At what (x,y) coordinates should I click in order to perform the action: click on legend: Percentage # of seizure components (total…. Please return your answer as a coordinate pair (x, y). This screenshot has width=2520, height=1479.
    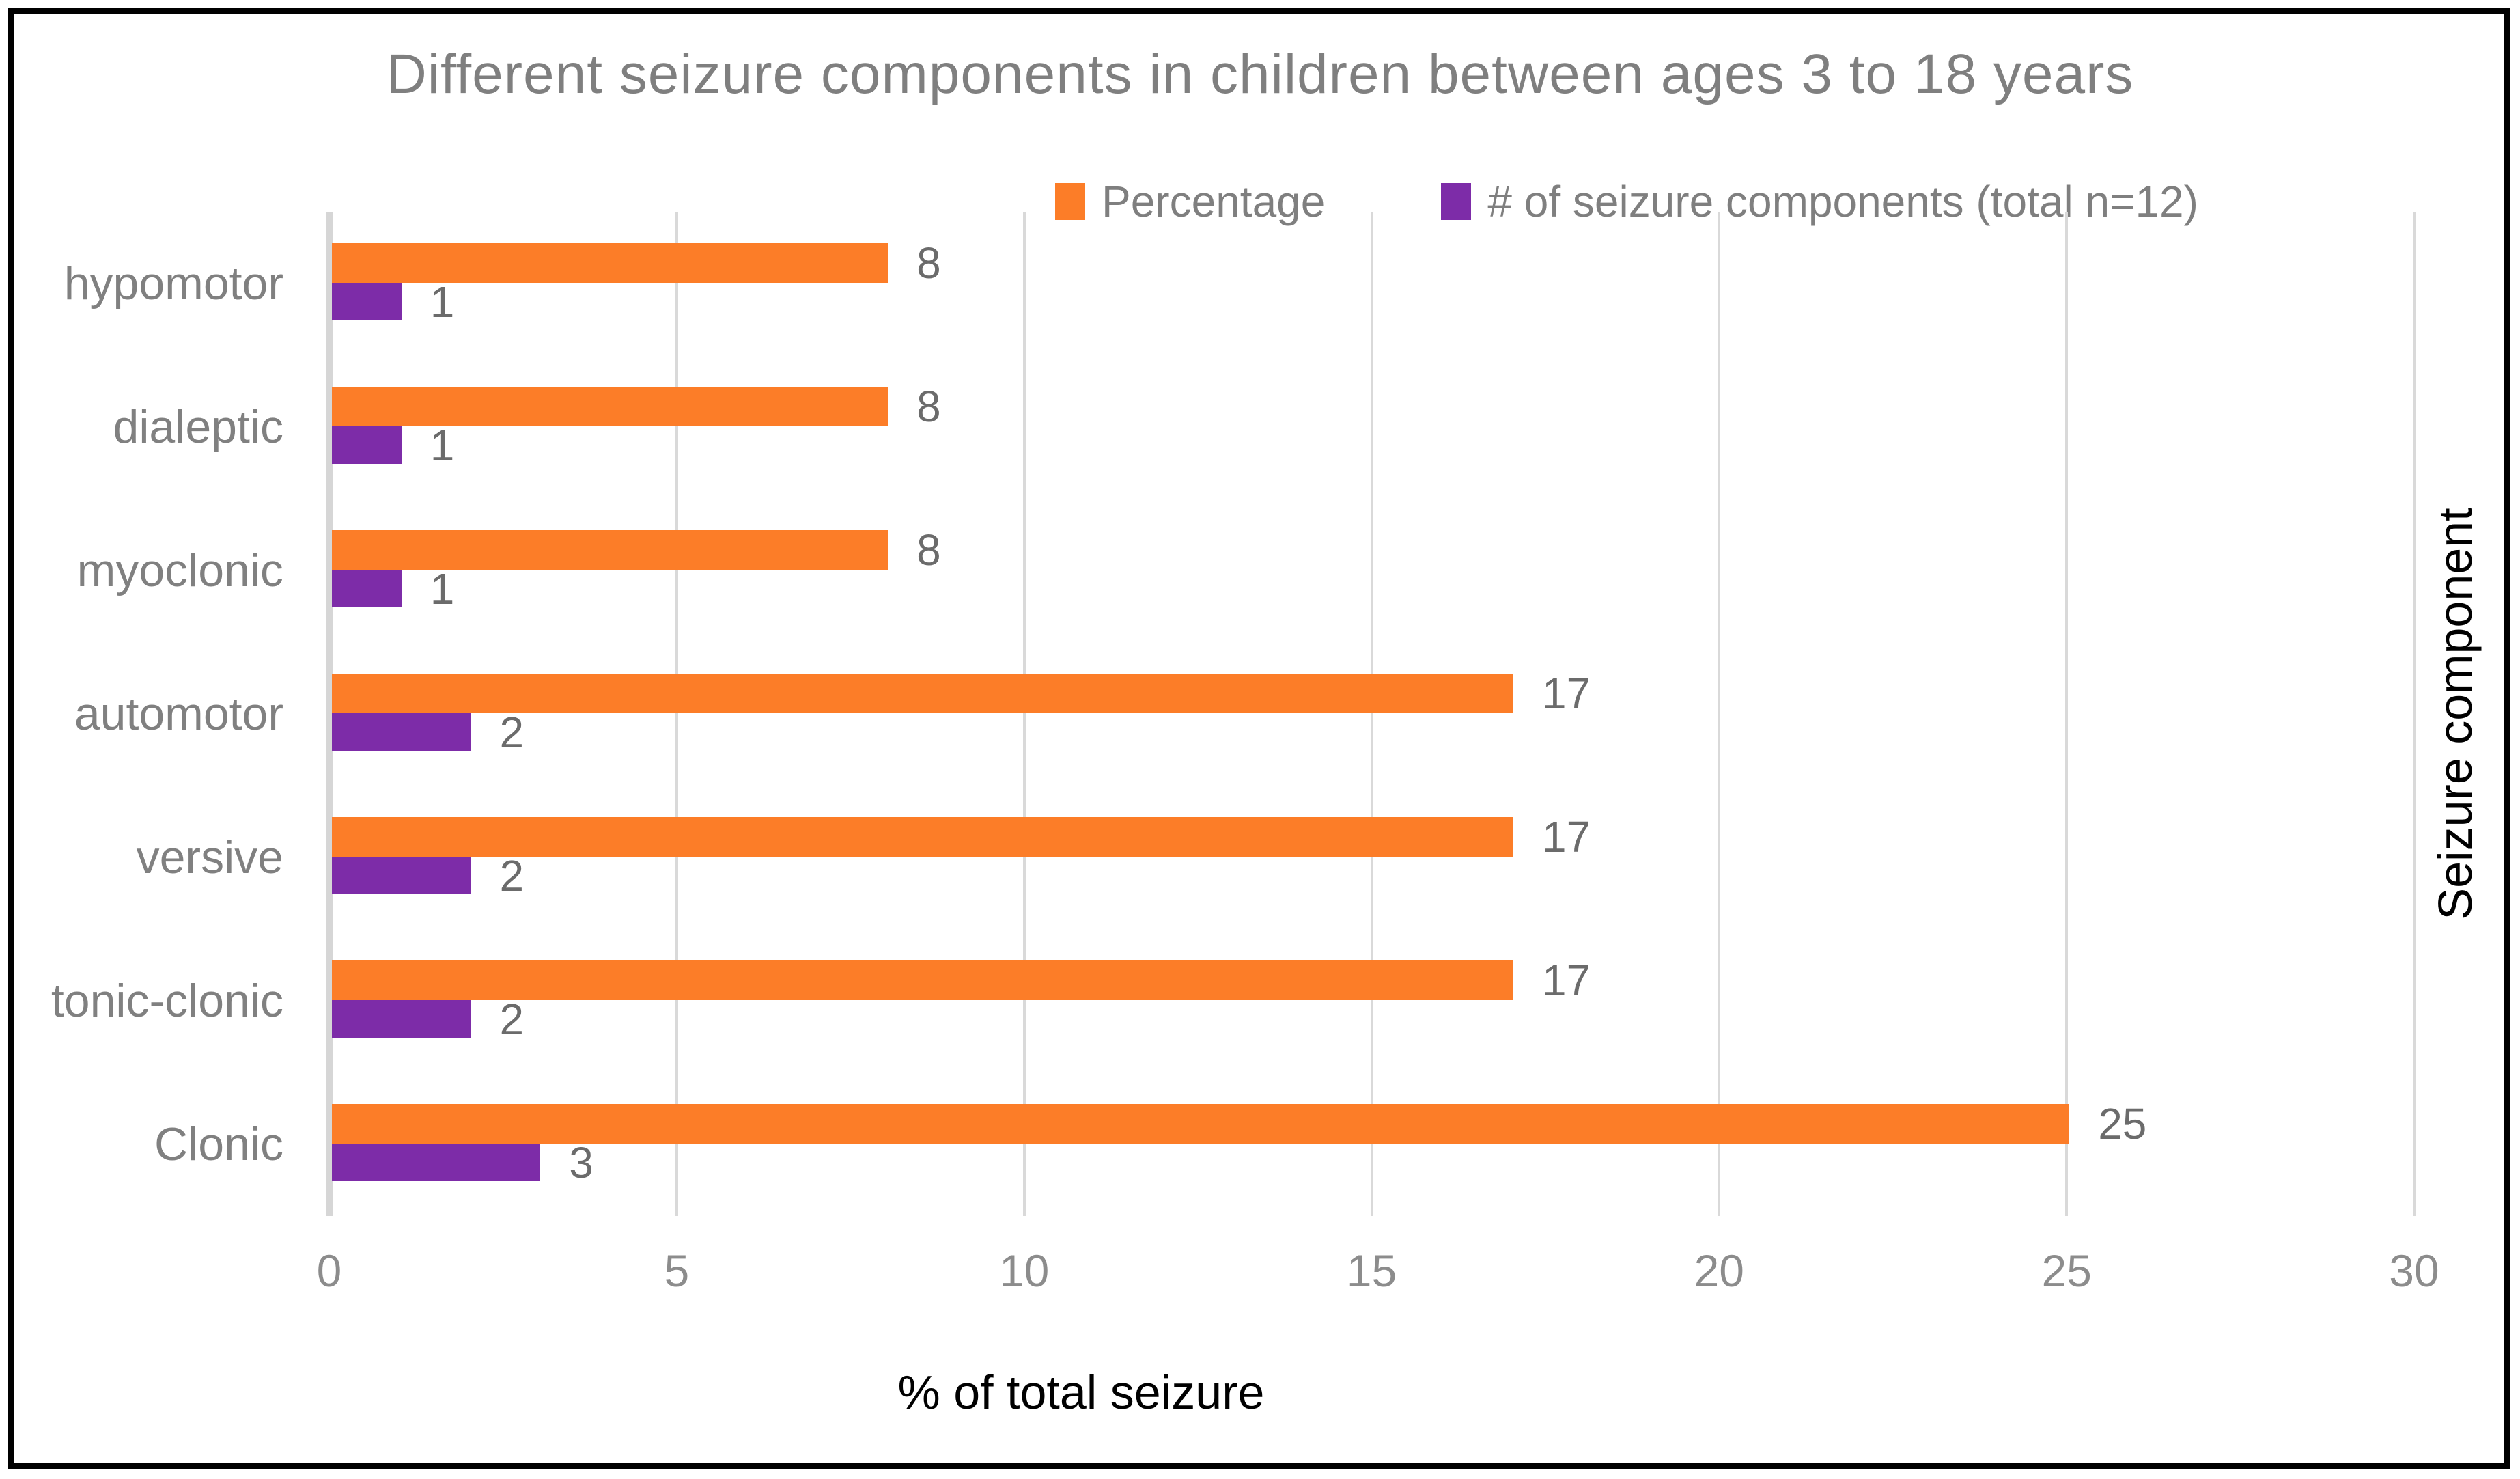
    Looking at the image, I should click on (1626, 201).